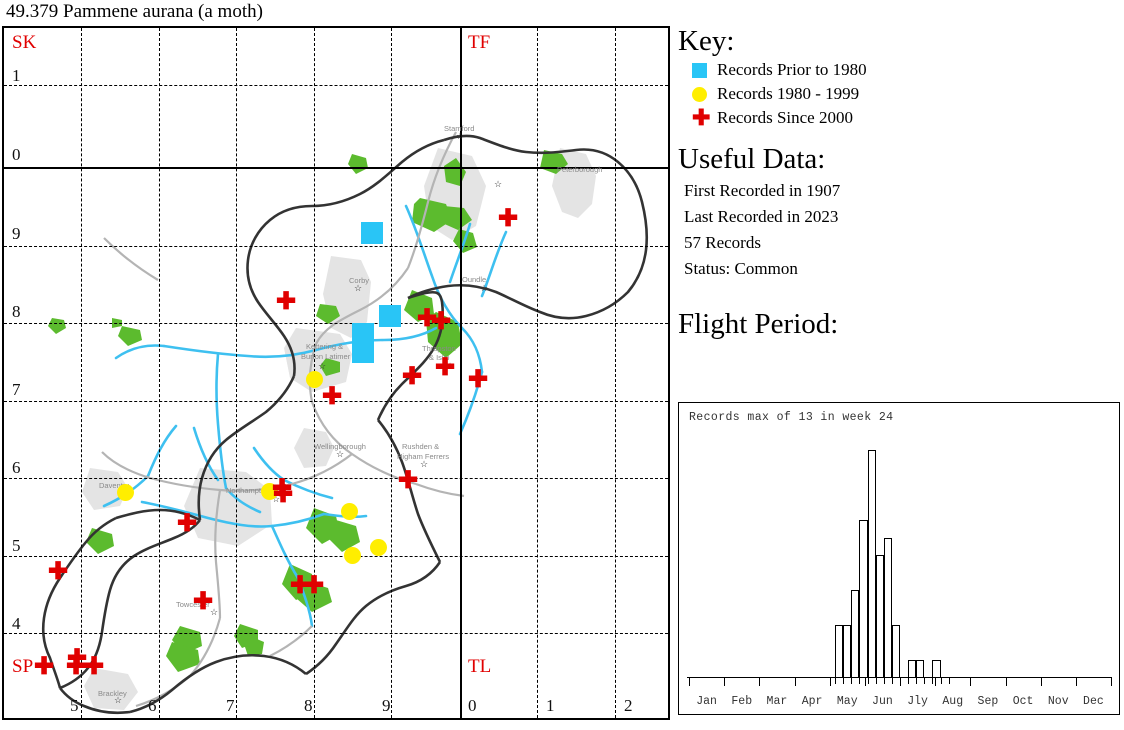 The width and height of the screenshot is (1124, 730). Describe the element at coordinates (699, 70) in the screenshot. I see `blue-square-icon` at that location.